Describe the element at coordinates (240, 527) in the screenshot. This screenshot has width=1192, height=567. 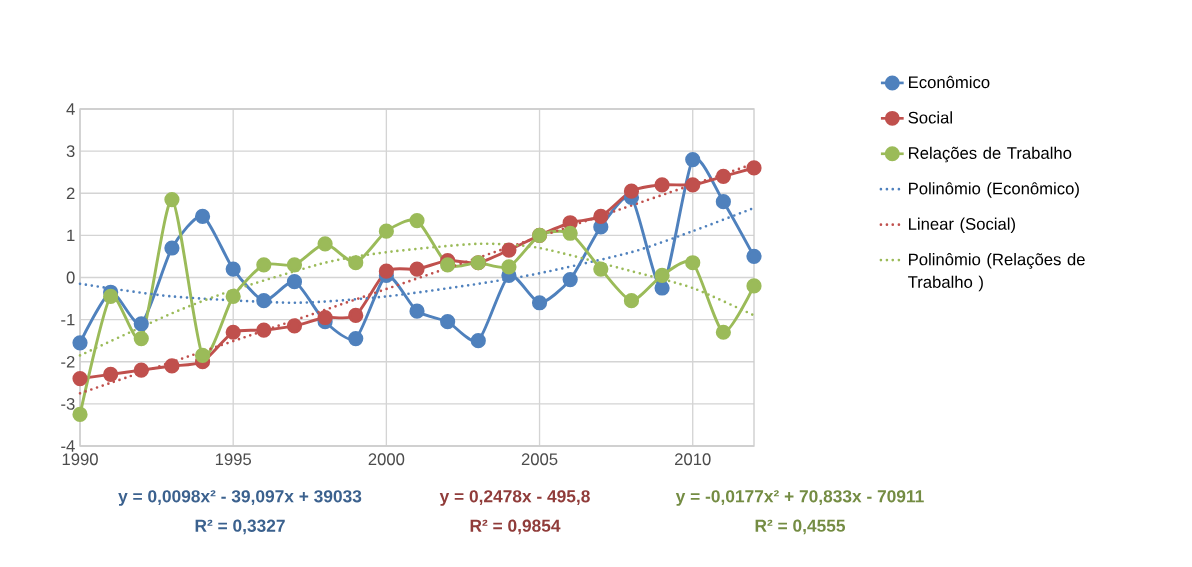
I see `text: R² = 0,3327` at that location.